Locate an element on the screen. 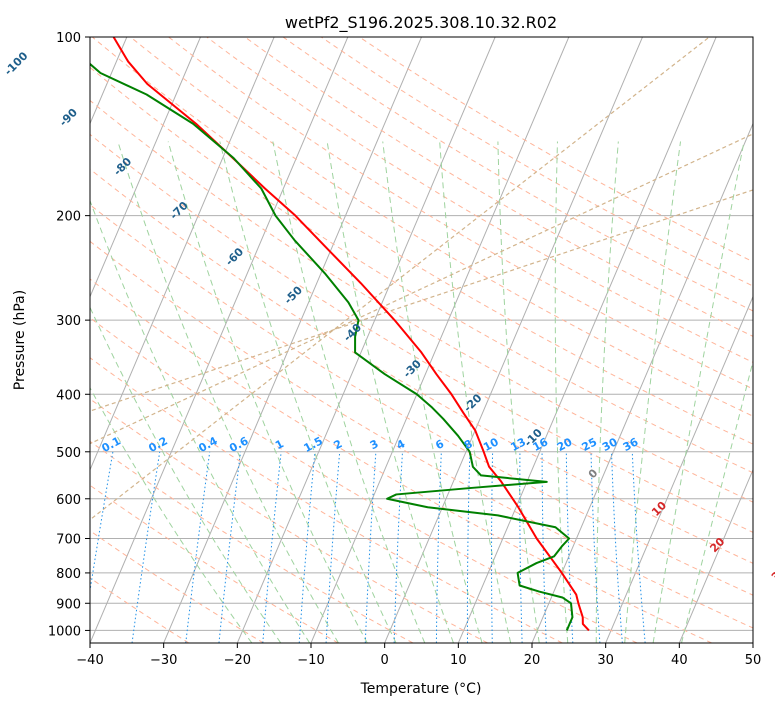 This screenshot has height=708, width=775. x-tick-label: −10 is located at coordinates (310, 660).